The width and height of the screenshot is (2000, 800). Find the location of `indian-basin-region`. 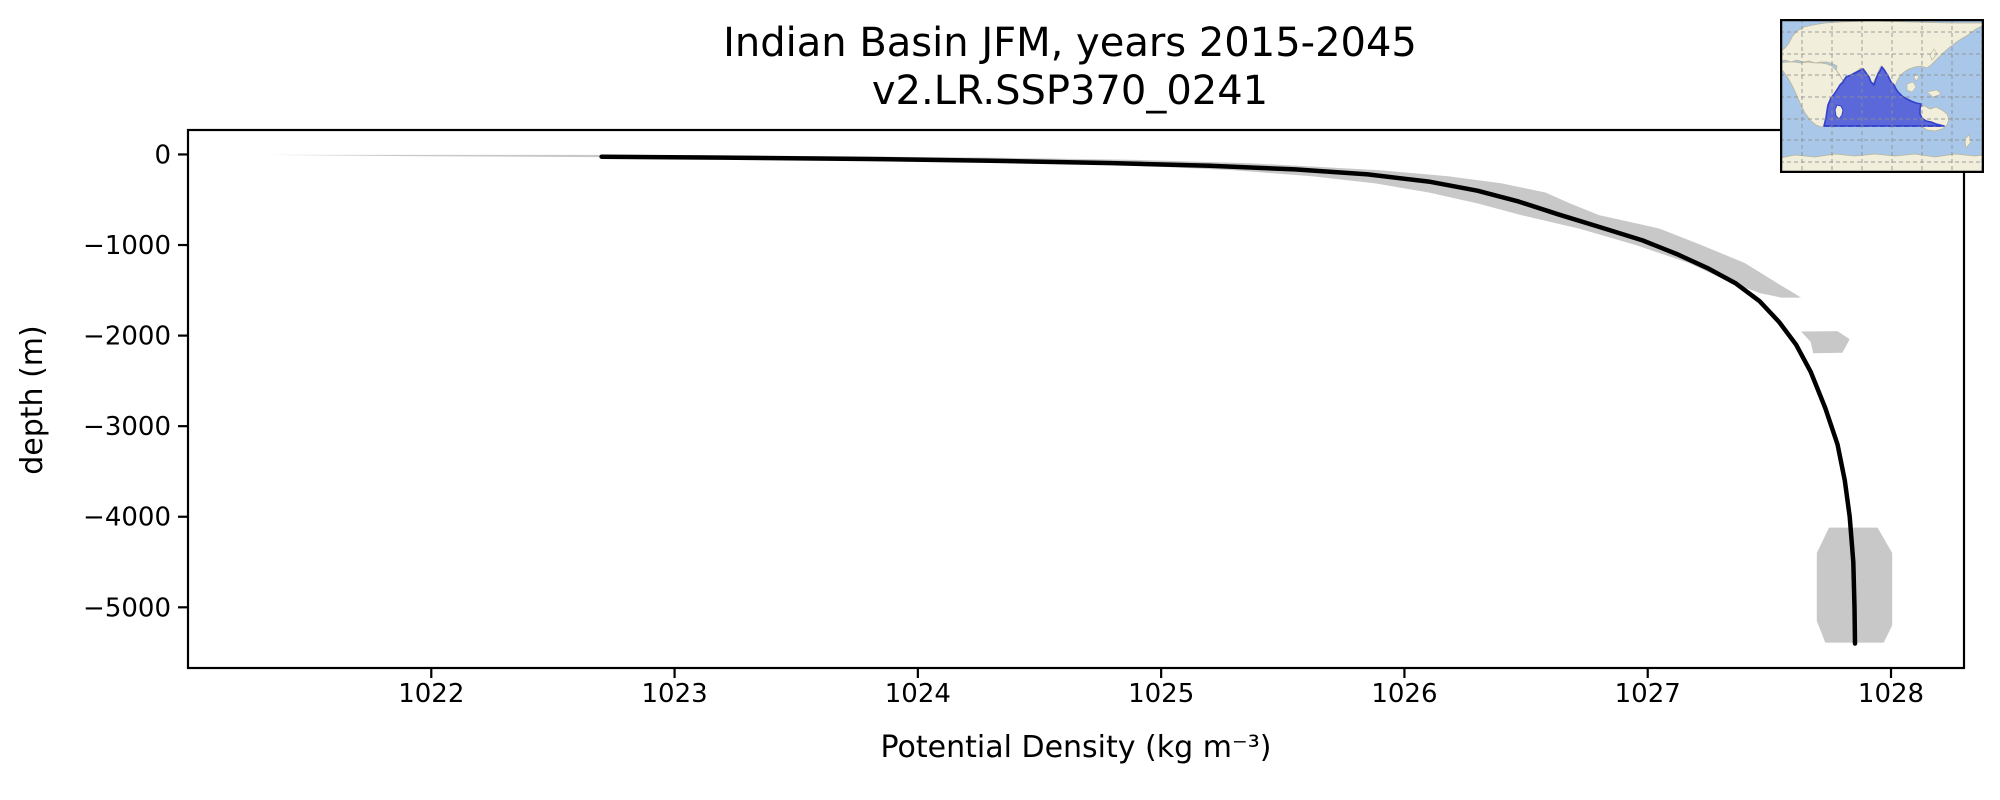

indian-basin-region is located at coordinates (1884, 96).